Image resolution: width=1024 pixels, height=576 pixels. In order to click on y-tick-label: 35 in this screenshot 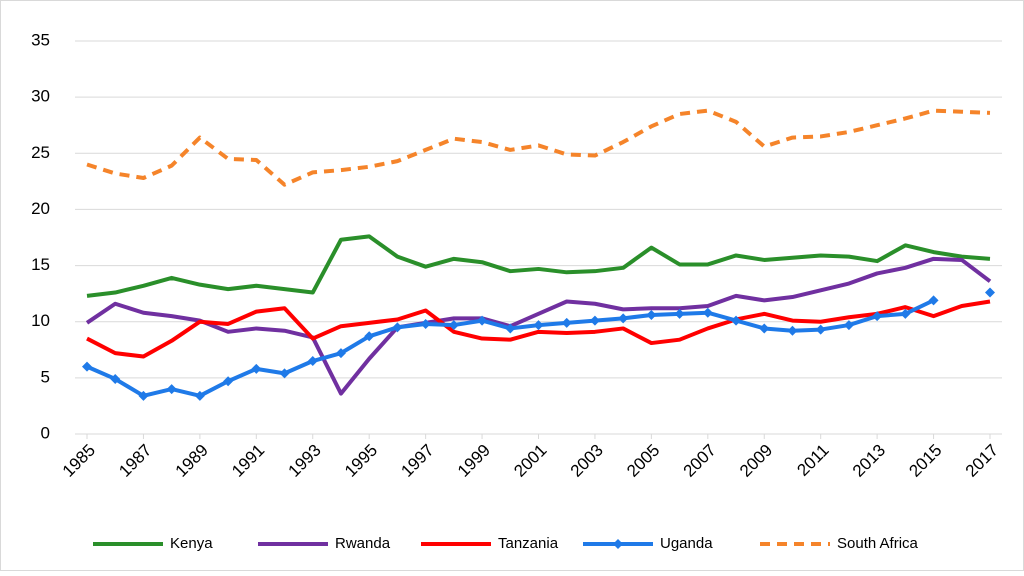, I will do `click(40, 39)`.